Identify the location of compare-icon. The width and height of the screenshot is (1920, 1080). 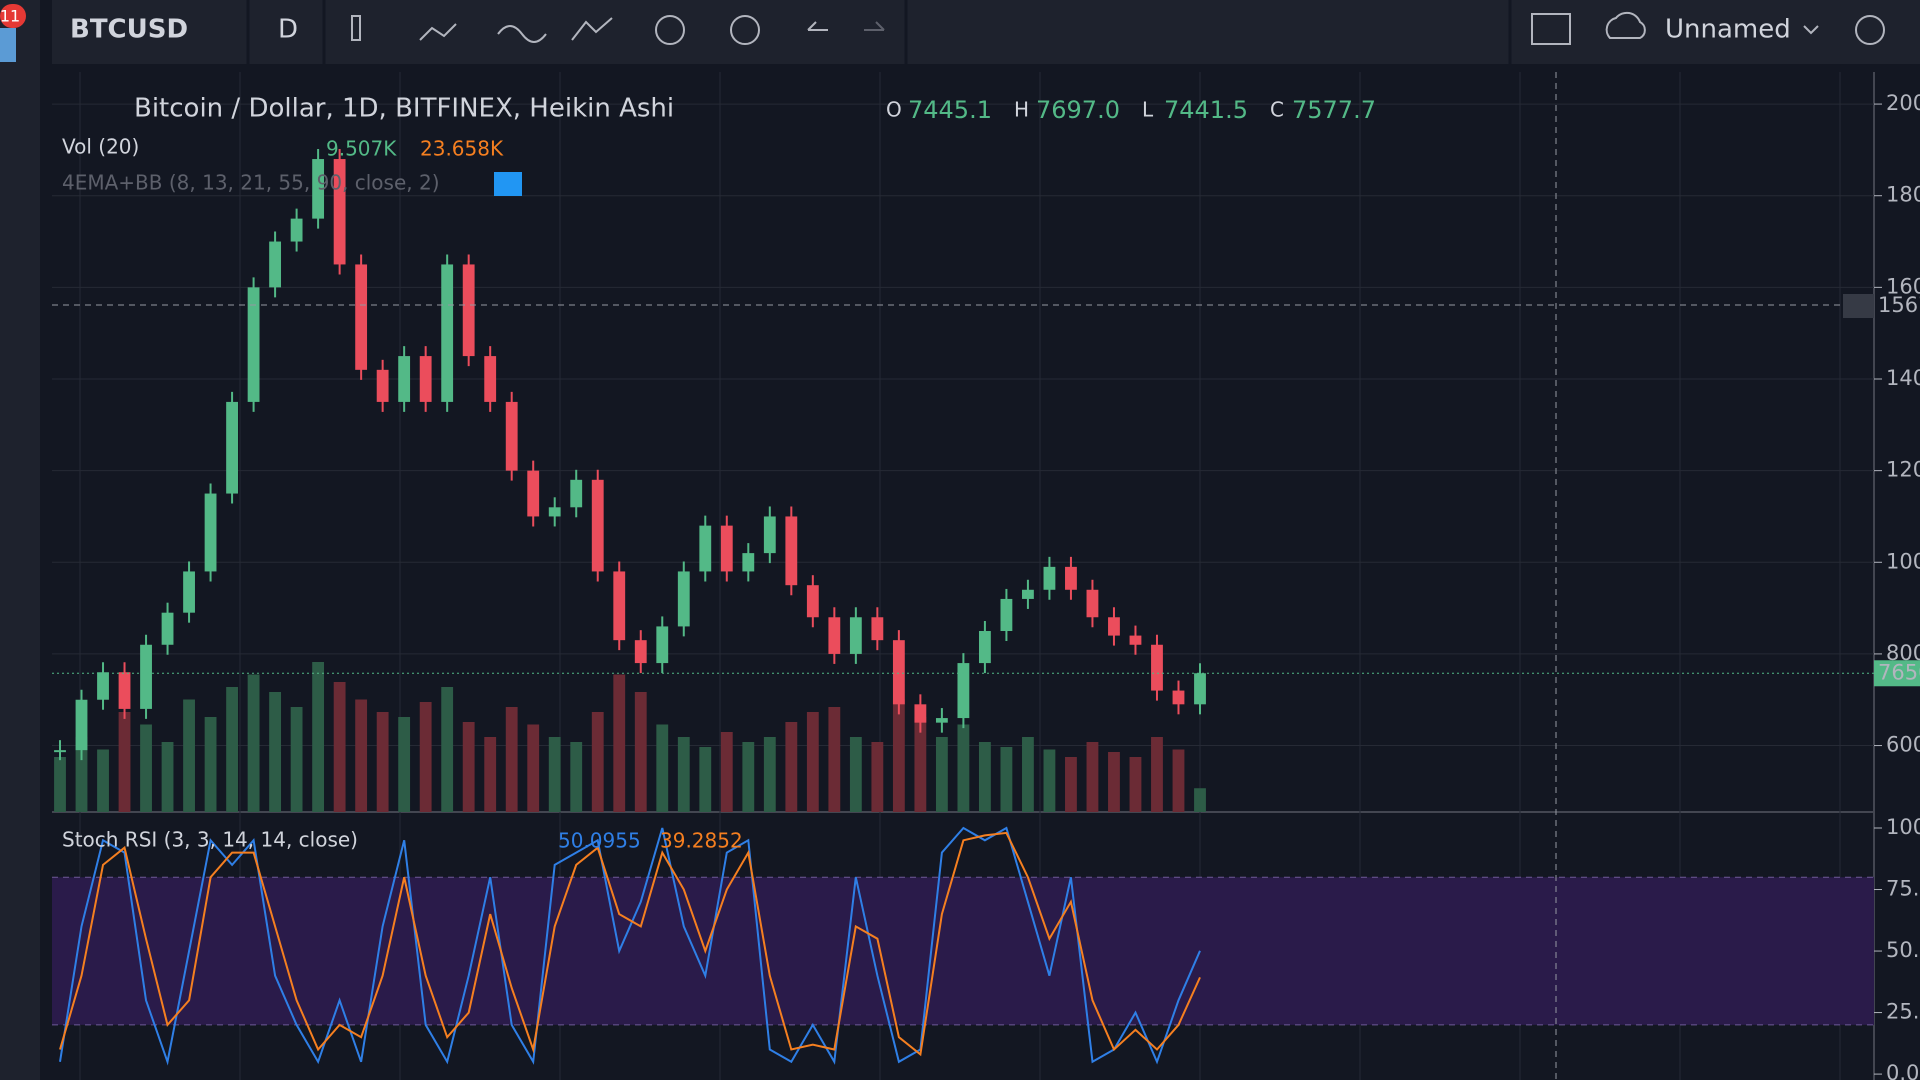
(522, 34).